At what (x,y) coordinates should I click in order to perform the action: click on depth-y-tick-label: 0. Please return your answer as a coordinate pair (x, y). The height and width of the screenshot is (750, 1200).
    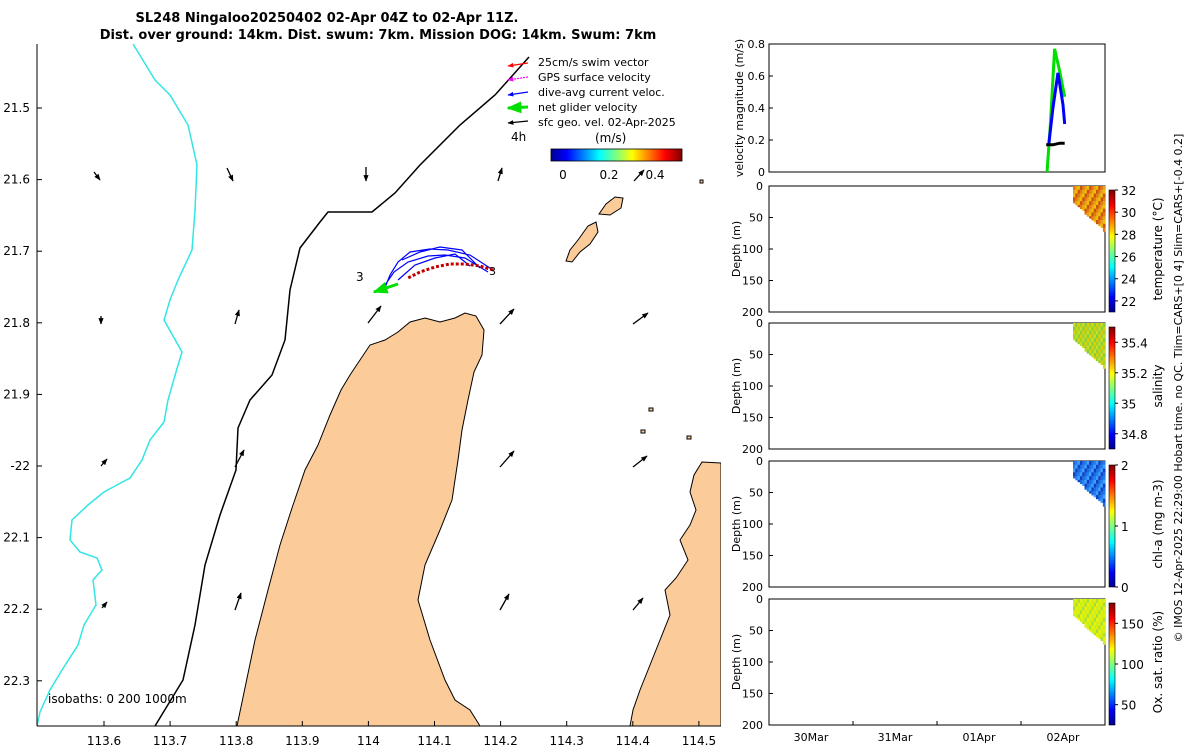
    Looking at the image, I should click on (759, 599).